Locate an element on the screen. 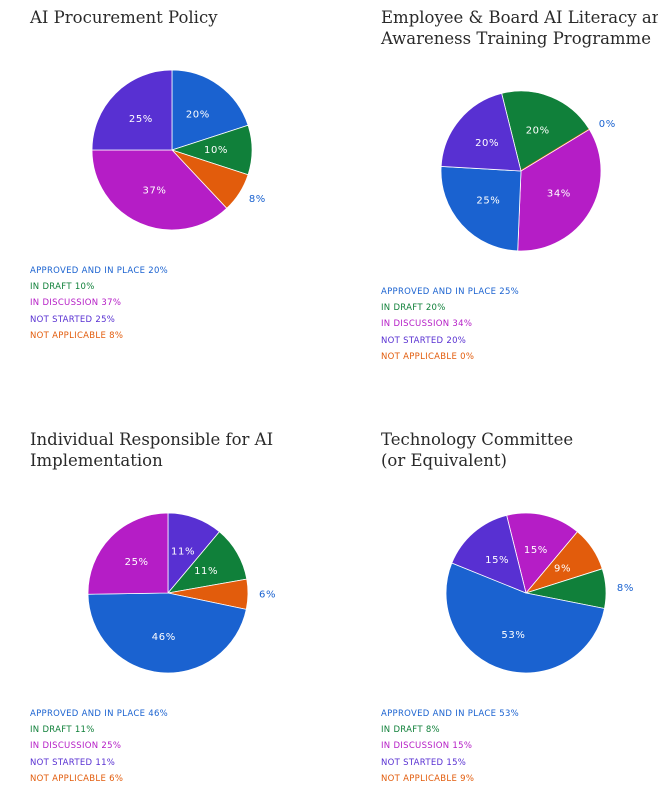  legend-item-draft: IN DRAFT 20% is located at coordinates (413, 308).